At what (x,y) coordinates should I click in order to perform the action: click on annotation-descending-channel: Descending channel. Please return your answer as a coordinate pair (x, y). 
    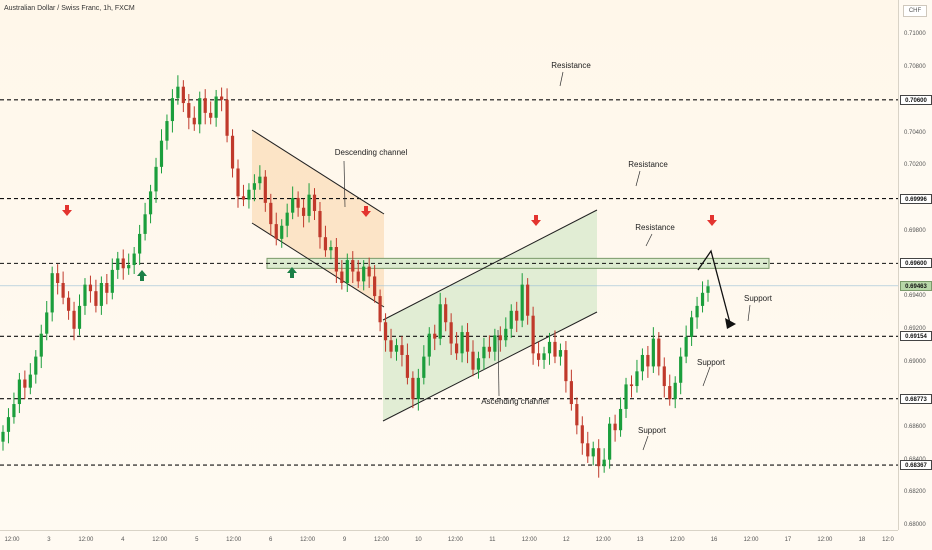
    Looking at the image, I should click on (371, 152).